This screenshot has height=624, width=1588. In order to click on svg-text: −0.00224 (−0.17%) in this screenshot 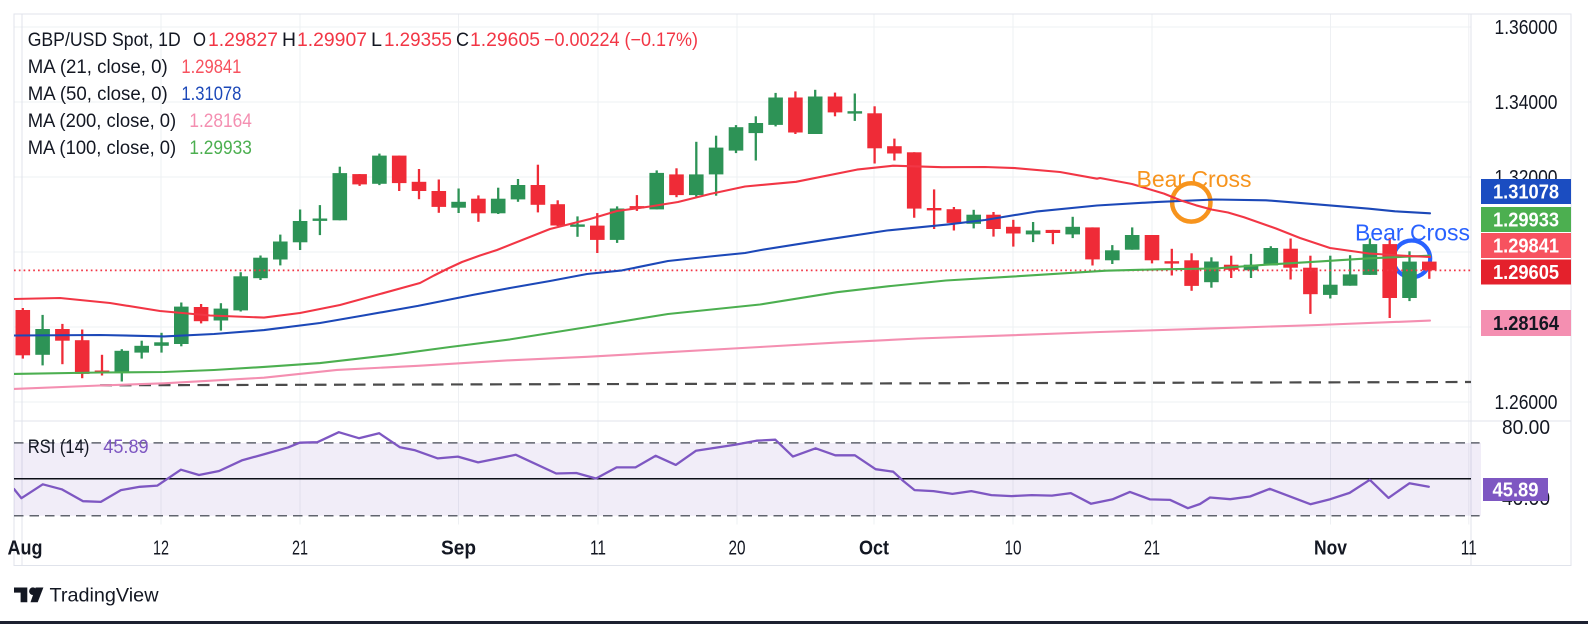, I will do `click(621, 40)`.